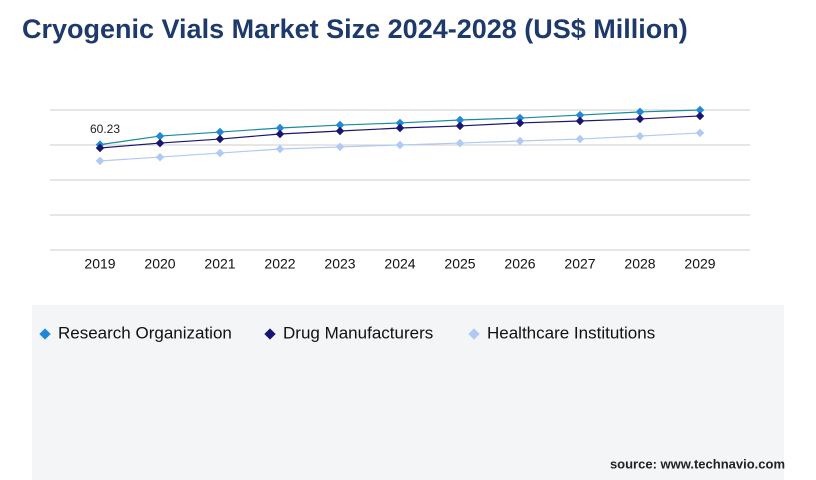 This screenshot has height=480, width=816. Describe the element at coordinates (519, 264) in the screenshot. I see `x-tick-label: 2026` at that location.